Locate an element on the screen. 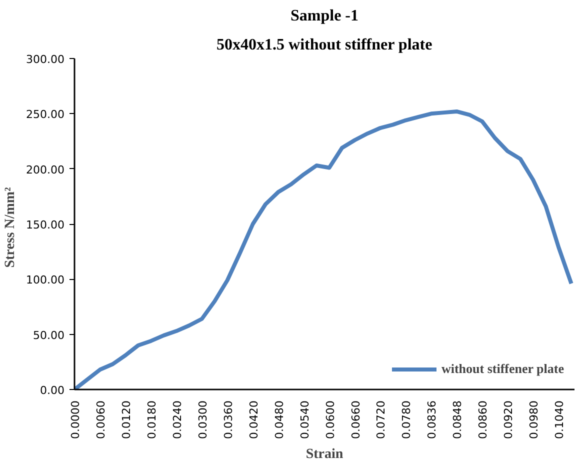 This screenshot has height=464, width=582. x-axis-title: Strain is located at coordinates (325, 454).